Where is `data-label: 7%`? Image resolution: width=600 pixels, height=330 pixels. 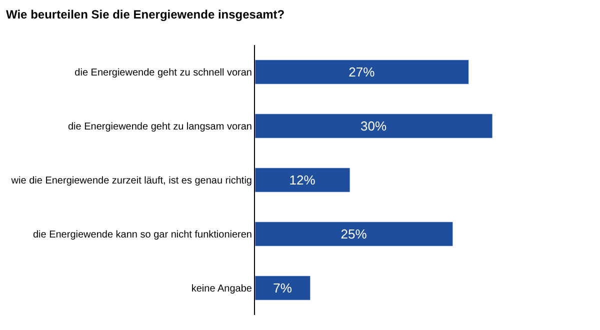 data-label: 7% is located at coordinates (282, 288).